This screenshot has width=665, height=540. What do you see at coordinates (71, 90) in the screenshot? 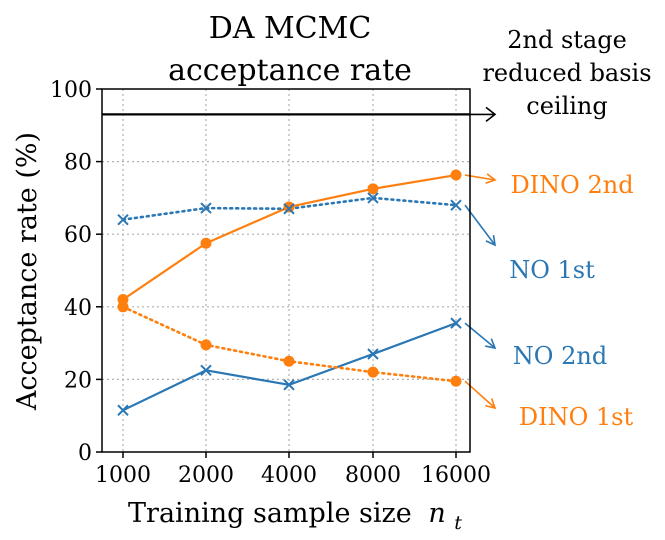
I see `y-tick-label: 100` at bounding box center [71, 90].